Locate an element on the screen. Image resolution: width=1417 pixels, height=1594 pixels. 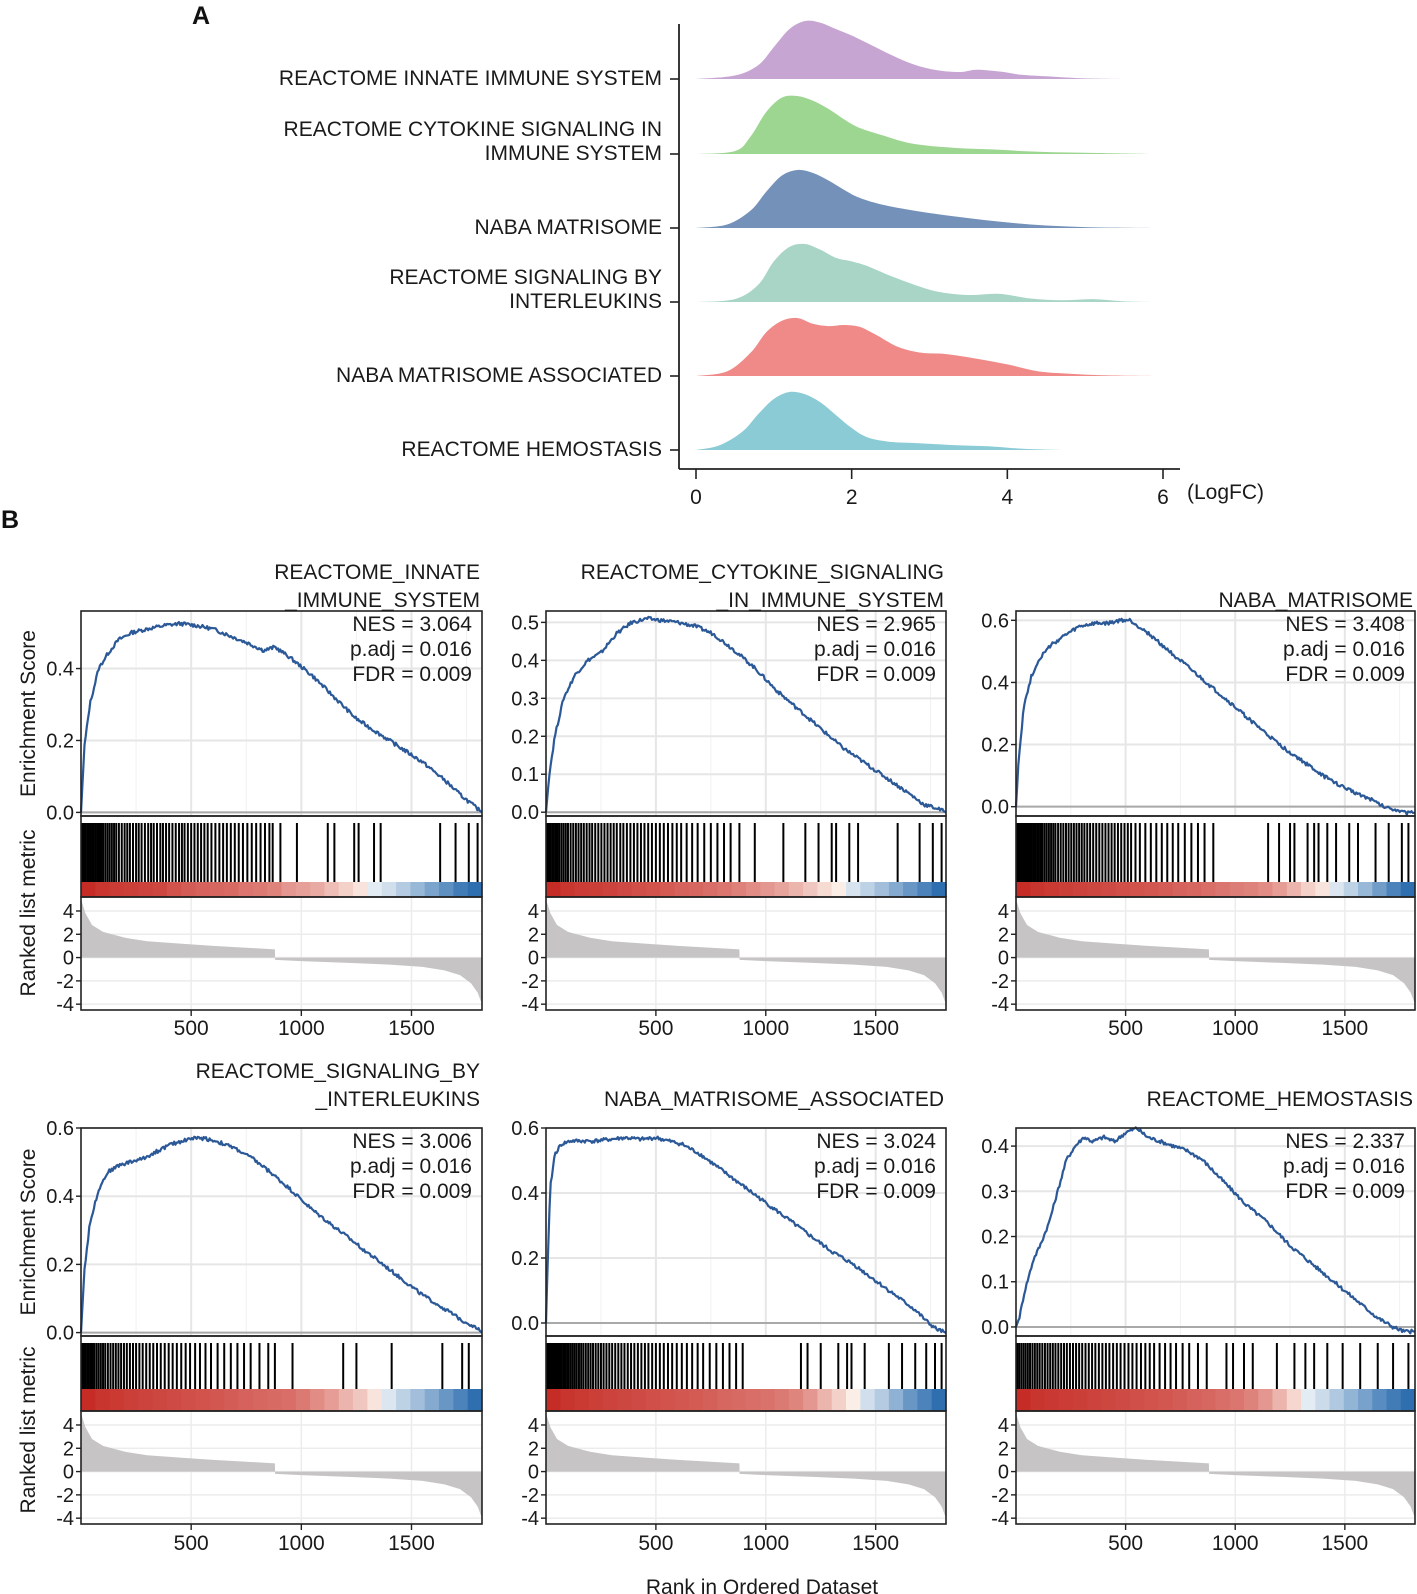
es-y-tick-label: 0.0 is located at coordinates (525, 1324).